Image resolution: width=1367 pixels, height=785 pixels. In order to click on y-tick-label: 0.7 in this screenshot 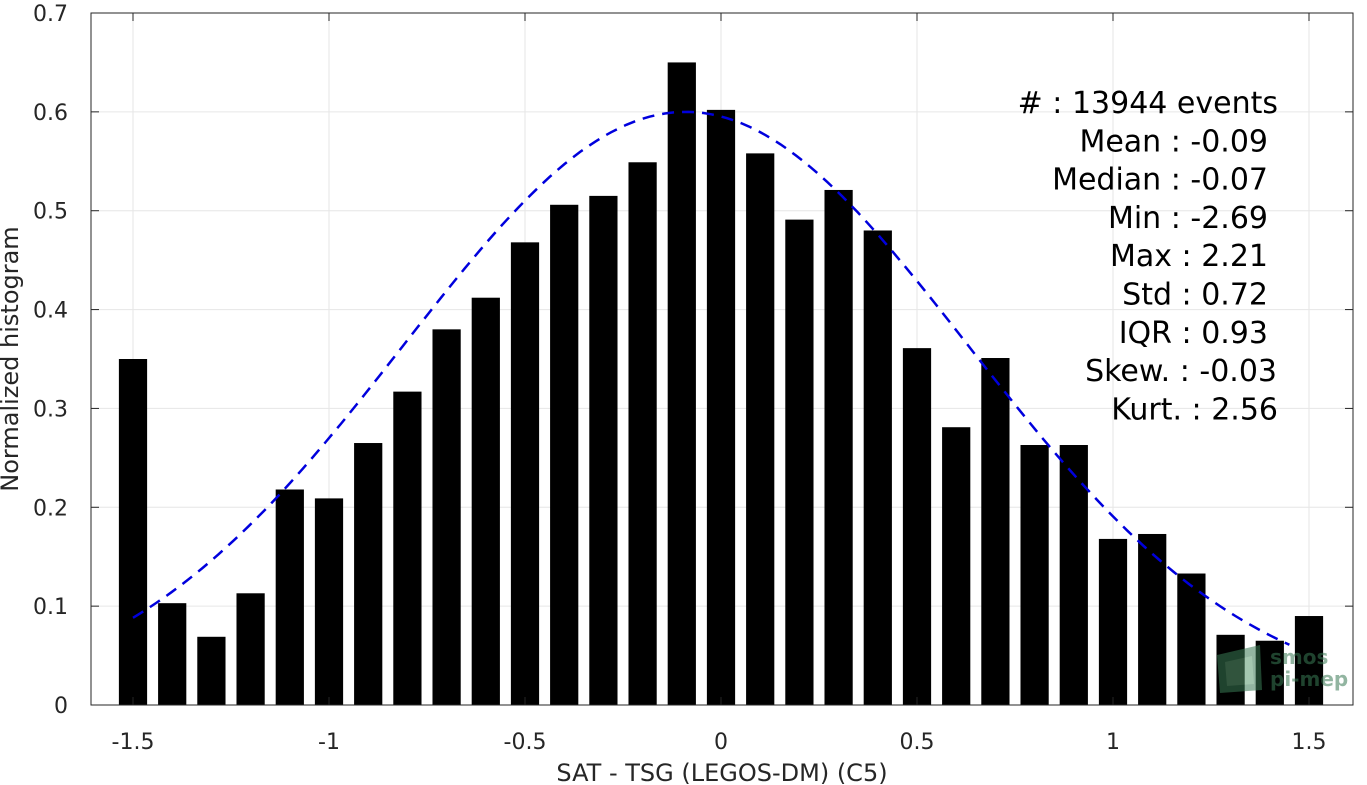, I will do `click(50, 14)`.